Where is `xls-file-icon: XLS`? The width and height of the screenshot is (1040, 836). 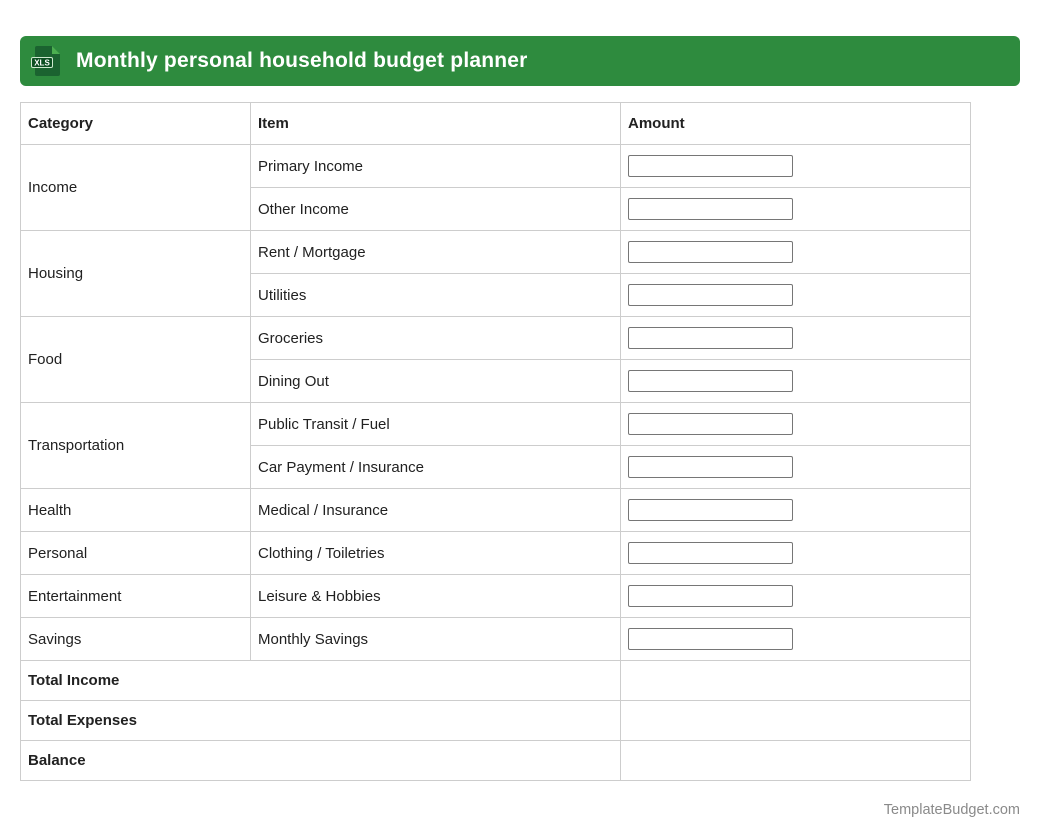 xls-file-icon: XLS is located at coordinates (45, 61).